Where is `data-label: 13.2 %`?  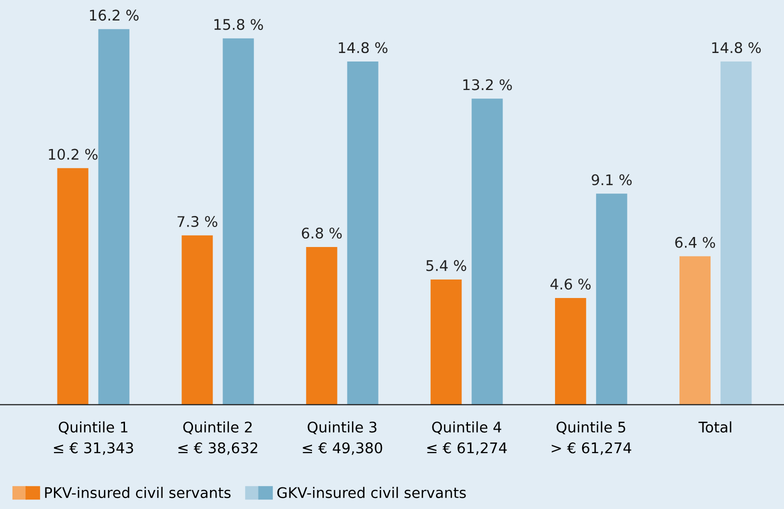 data-label: 13.2 % is located at coordinates (487, 84).